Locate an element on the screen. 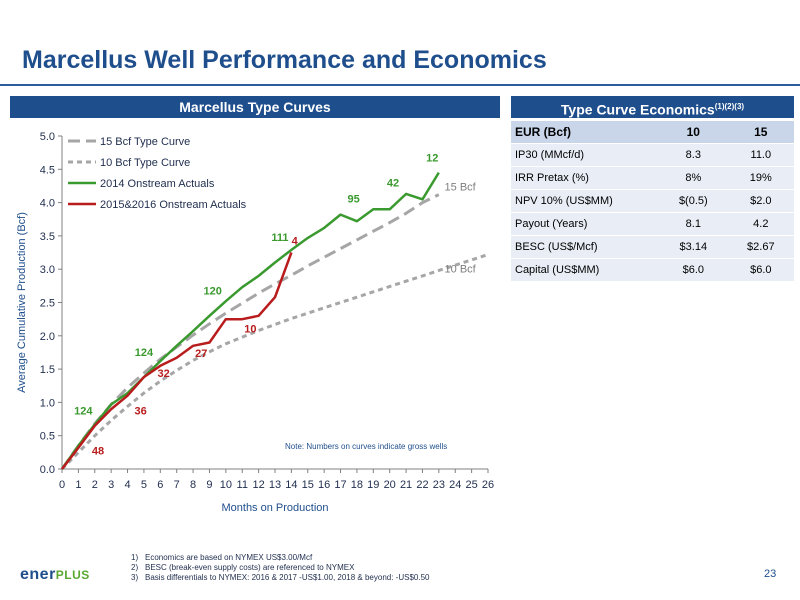  type-curves-header: Marcellus Type Curves is located at coordinates (255, 107).